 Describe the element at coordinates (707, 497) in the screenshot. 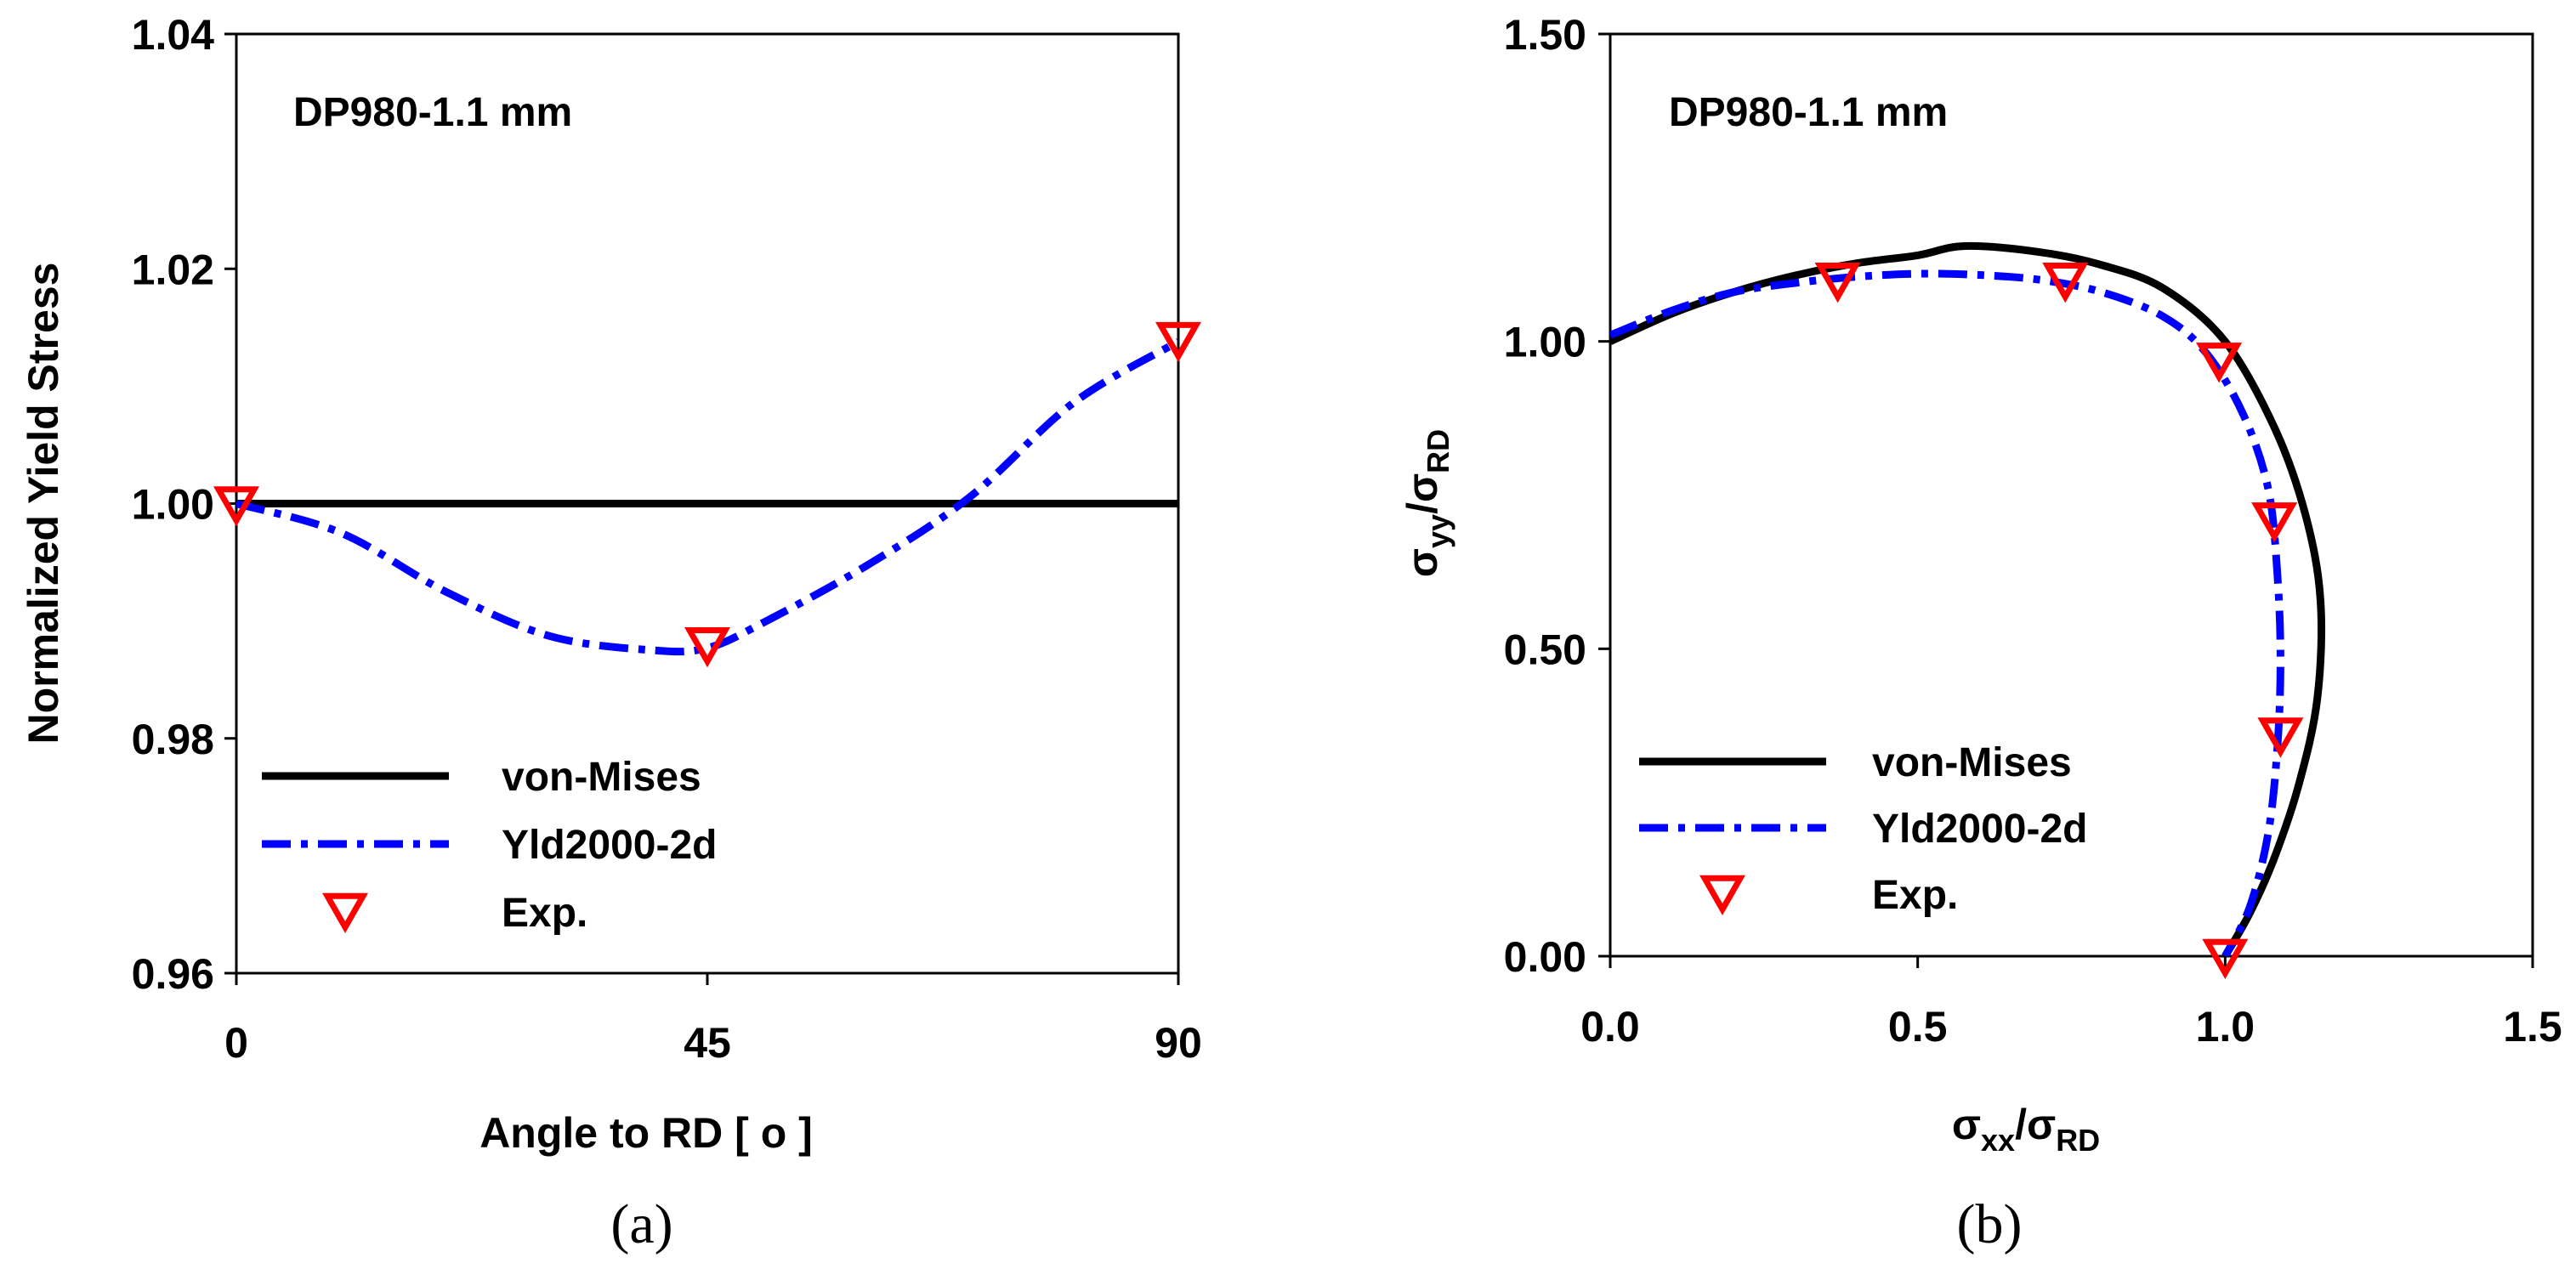

I see `series-yld2000-2d-line` at that location.